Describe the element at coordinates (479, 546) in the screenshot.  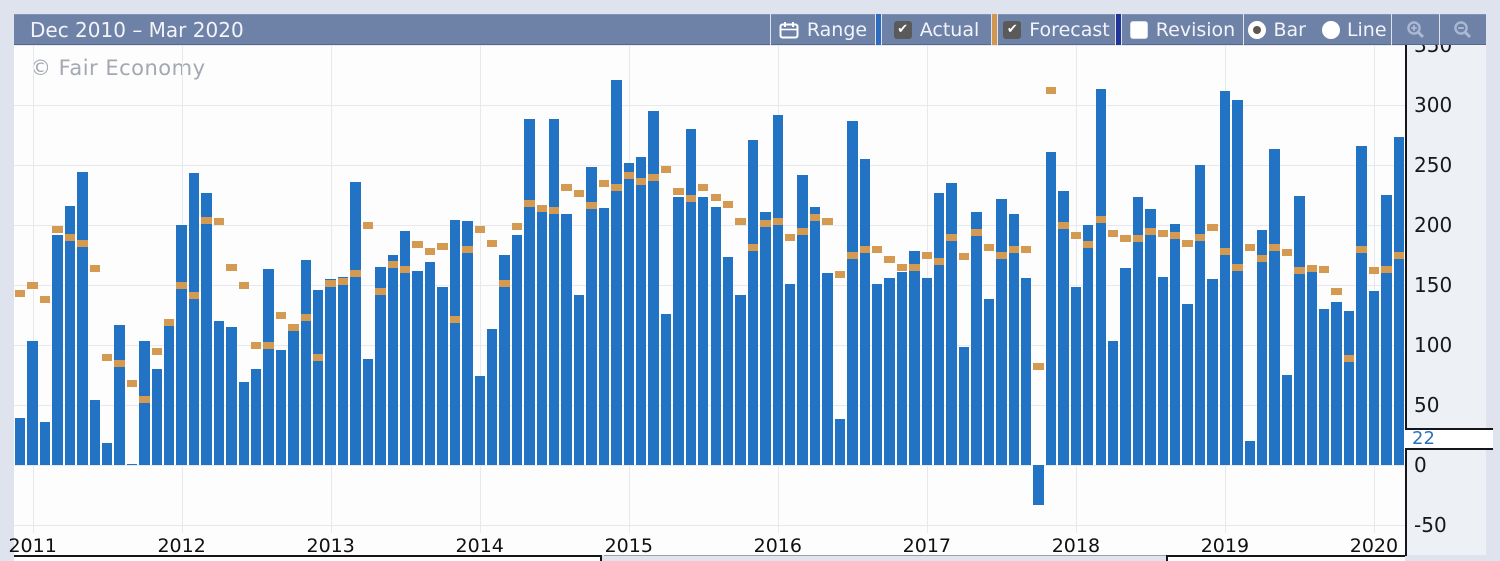
I see `x-axis-label: 2014` at that location.